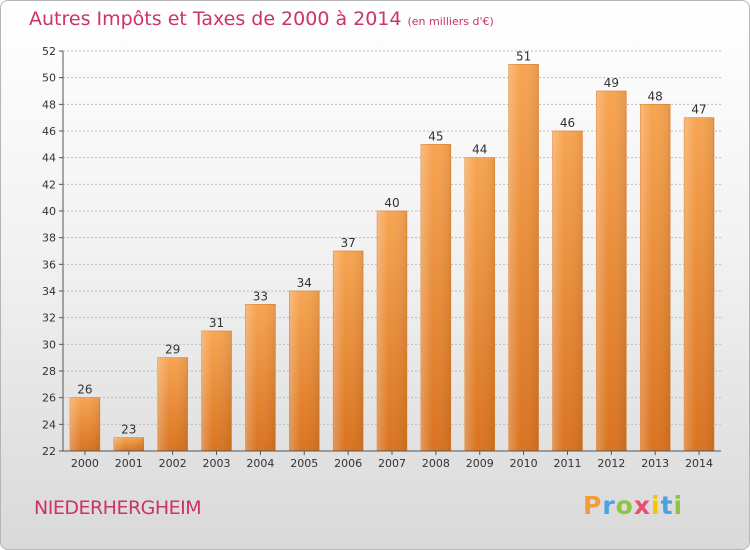  What do you see at coordinates (49, 451) in the screenshot?
I see `y-tick-label: 22` at bounding box center [49, 451].